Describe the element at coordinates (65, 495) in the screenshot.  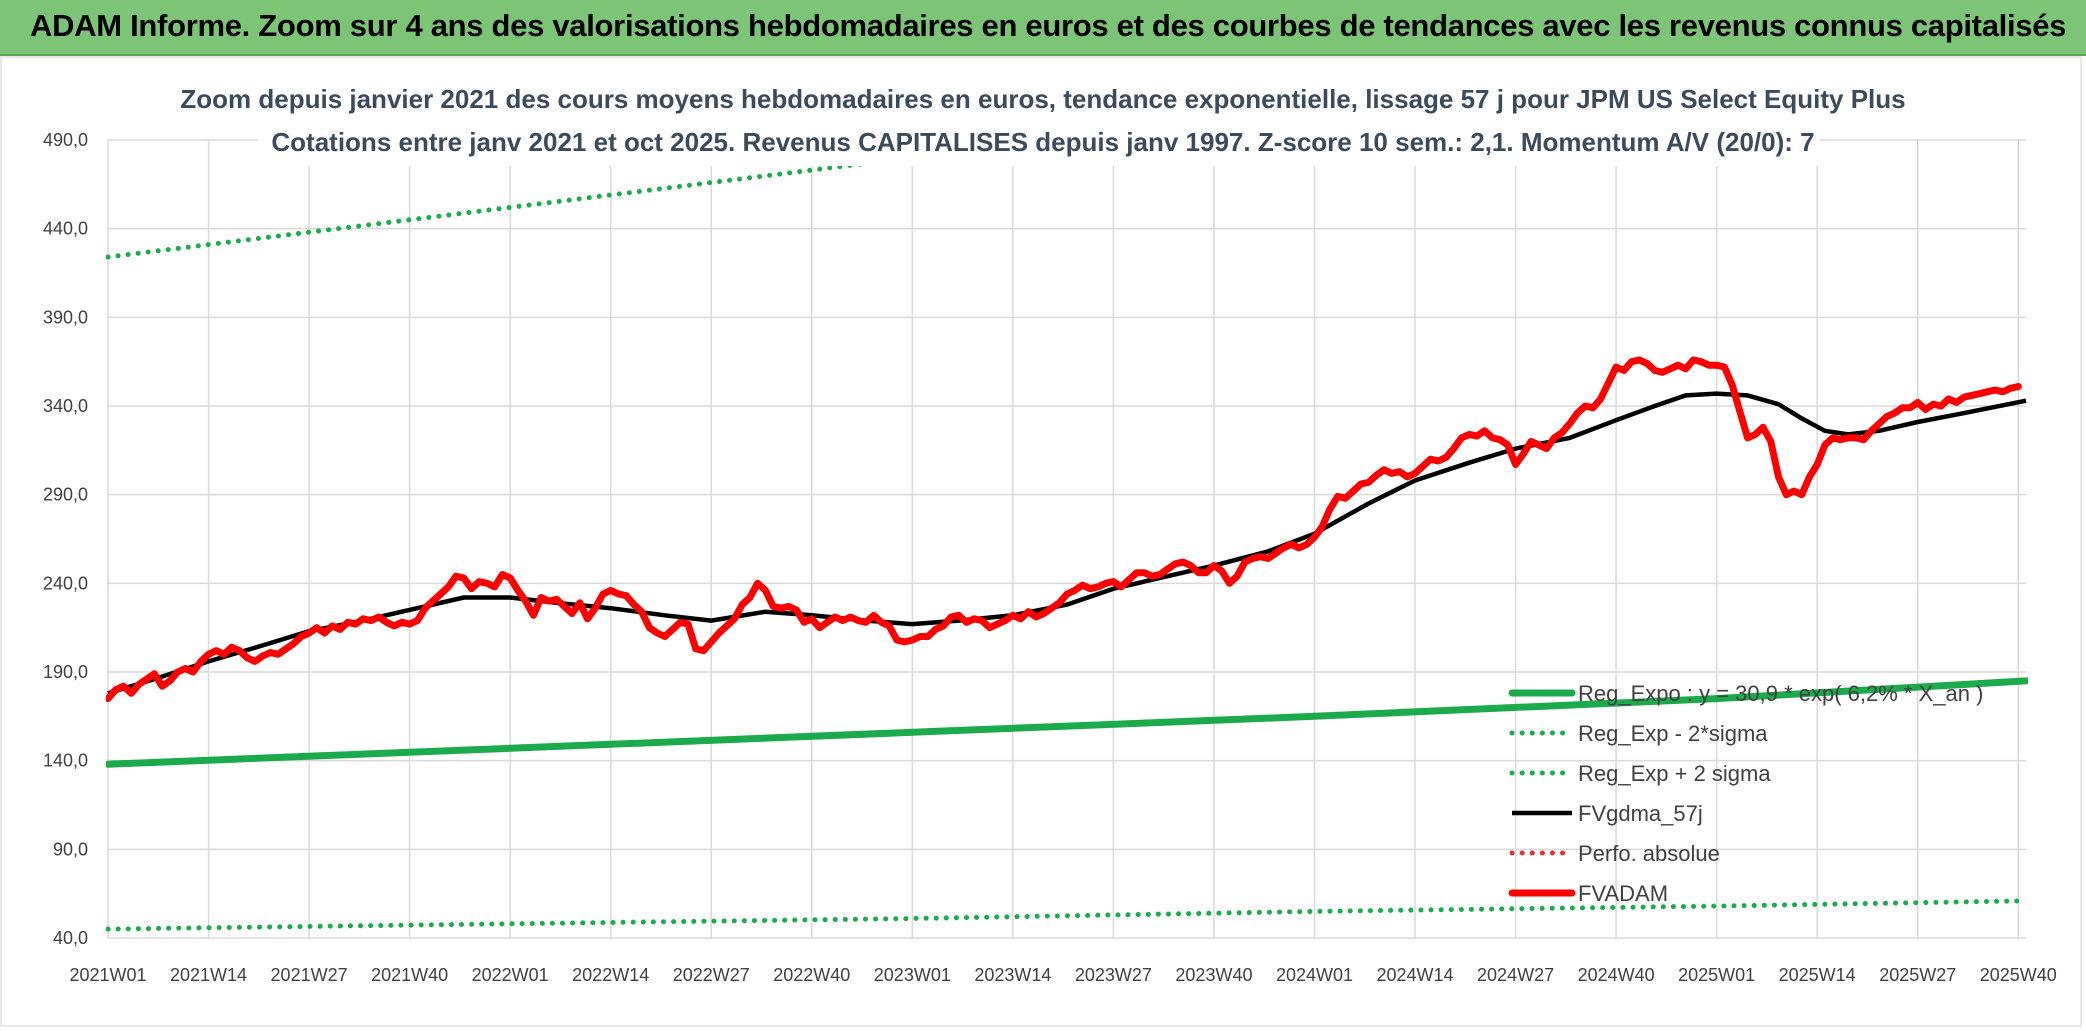
I see `y-tick-label: 290,0` at that location.